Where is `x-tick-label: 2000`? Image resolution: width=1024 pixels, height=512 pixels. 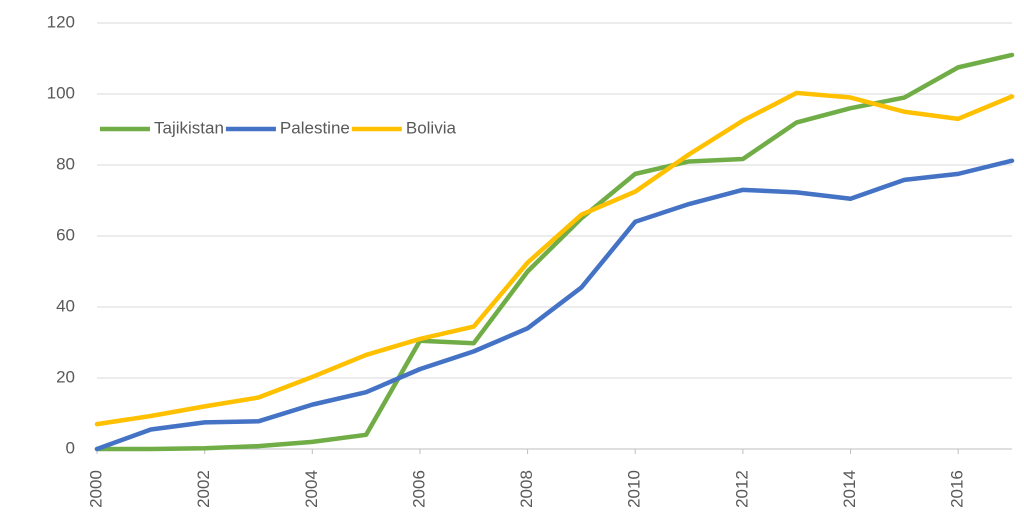 x-tick-label: 2000 is located at coordinates (95, 489).